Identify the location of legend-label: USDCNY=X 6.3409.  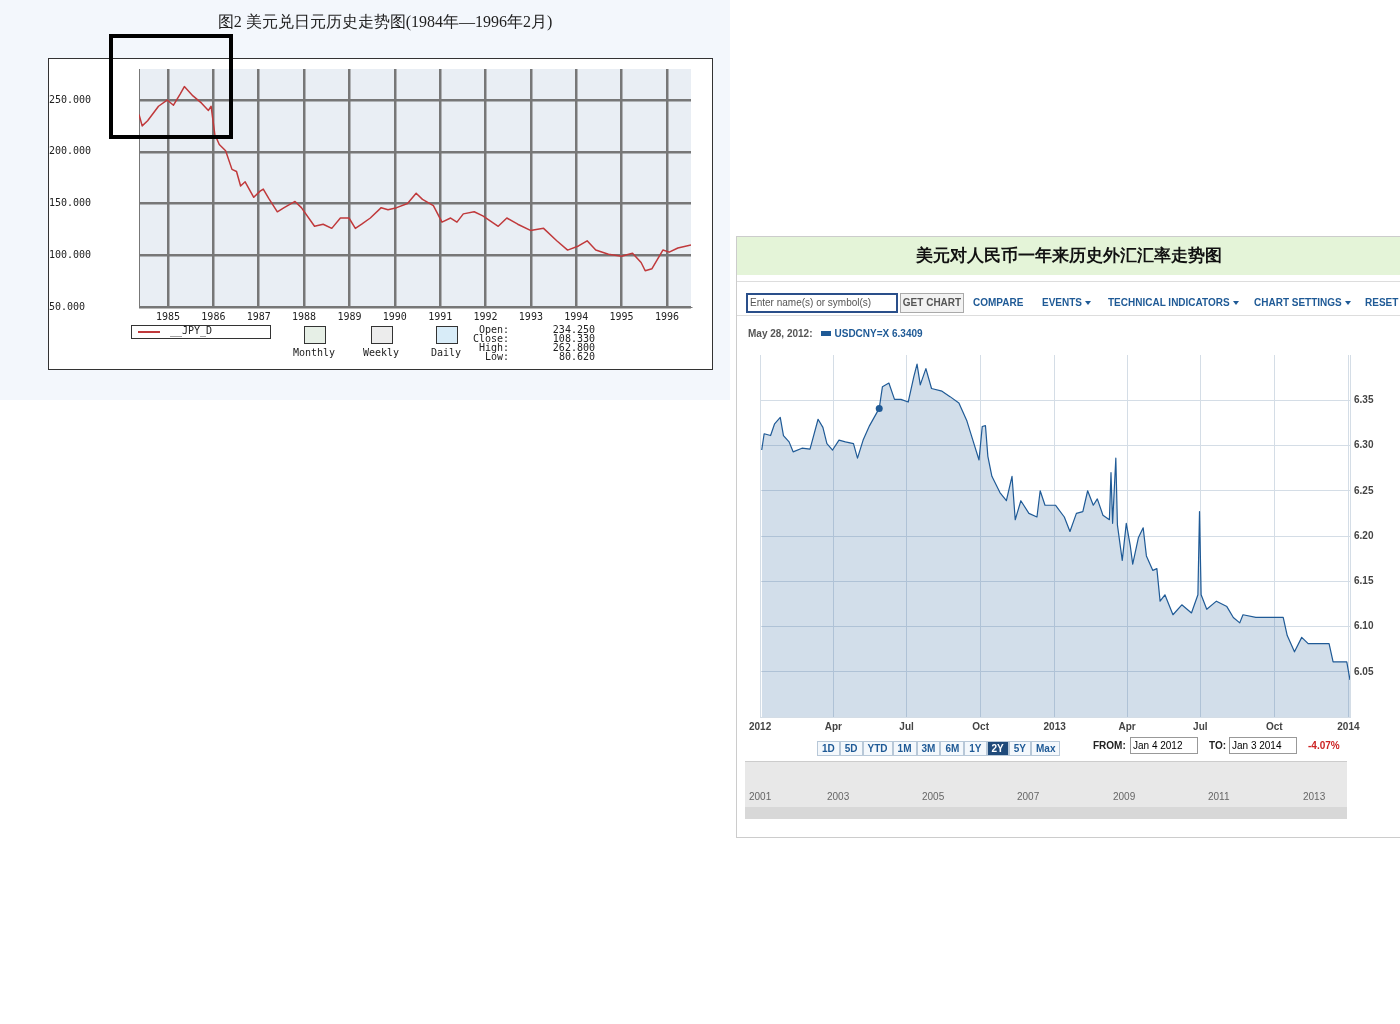
(878, 333).